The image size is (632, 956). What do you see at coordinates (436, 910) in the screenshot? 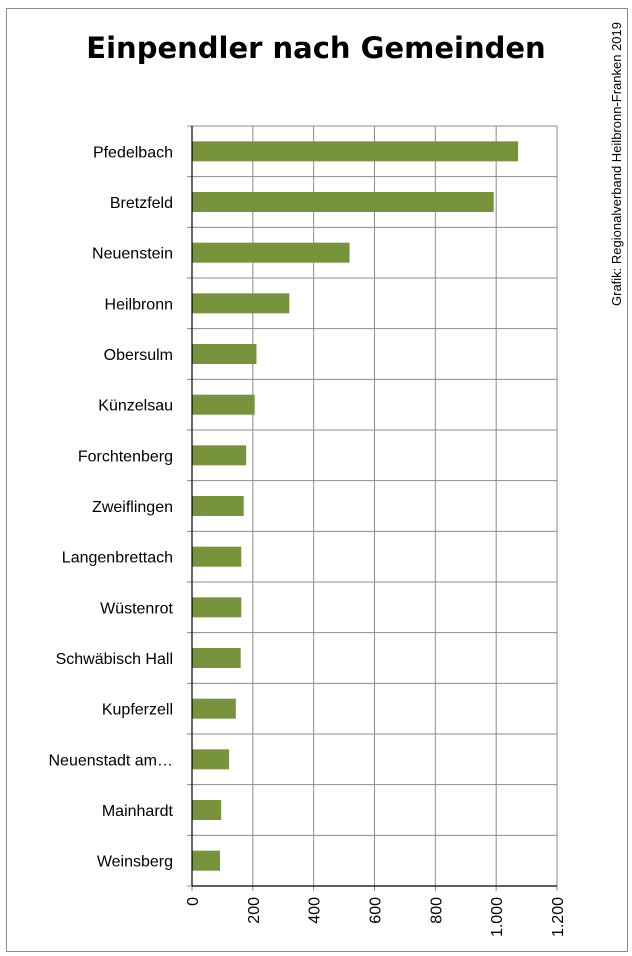
I see `x-tick-label: 800` at bounding box center [436, 910].